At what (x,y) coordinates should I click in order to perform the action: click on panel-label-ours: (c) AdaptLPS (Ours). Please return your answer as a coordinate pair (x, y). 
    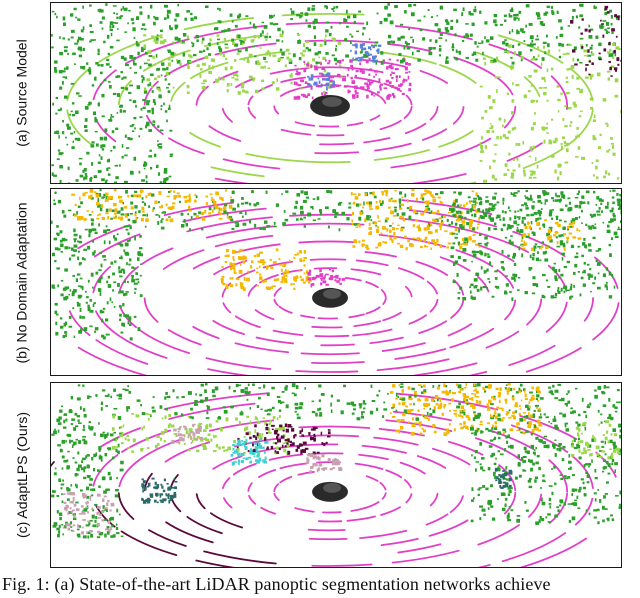
    Looking at the image, I should click on (22, 475).